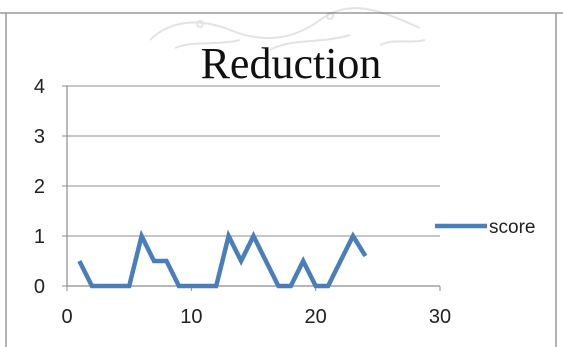 The image size is (563, 347). Describe the element at coordinates (39, 137) in the screenshot. I see `y-tick-label-3: 3` at that location.